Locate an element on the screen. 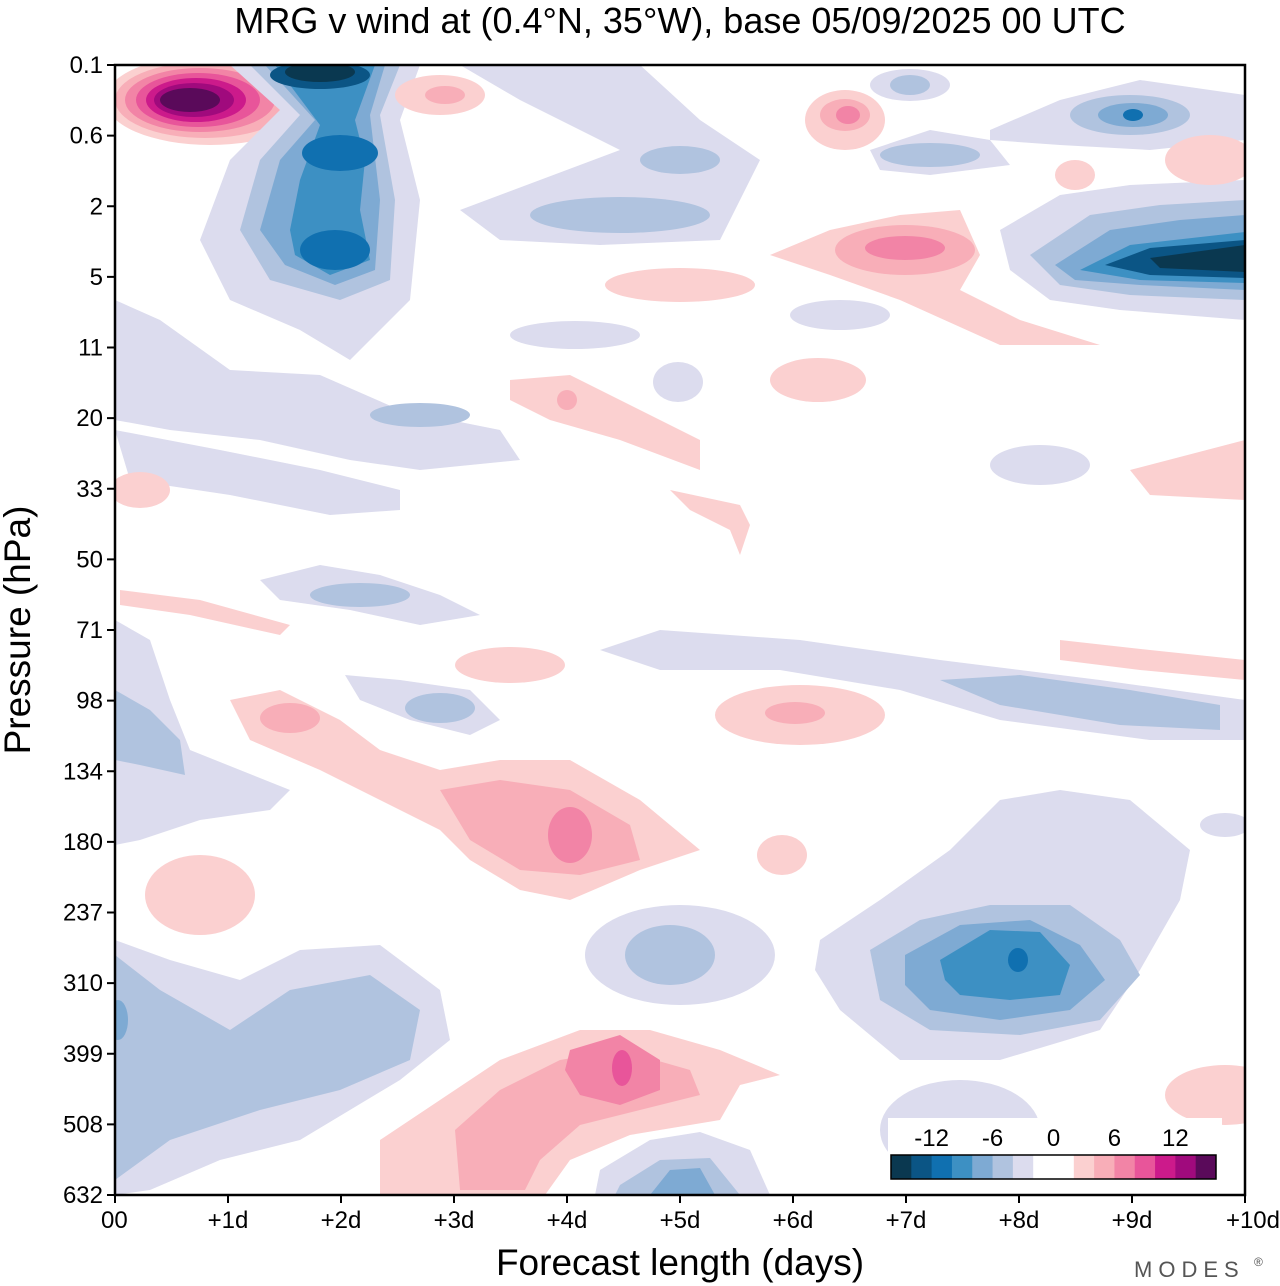  y-tick-label: 5 is located at coordinates (96, 277).